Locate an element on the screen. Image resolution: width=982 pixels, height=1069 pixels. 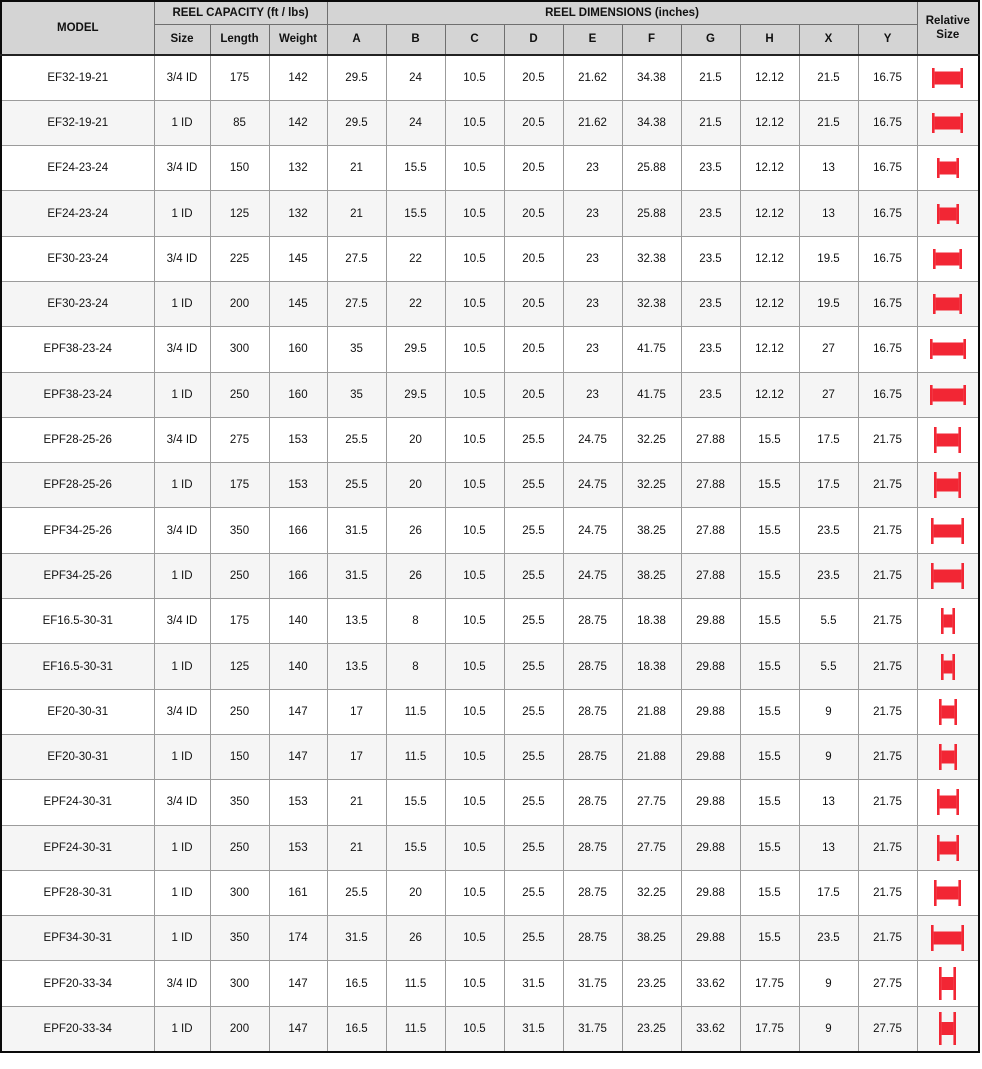
dim-f-cell: 38.25 is located at coordinates (651, 576).